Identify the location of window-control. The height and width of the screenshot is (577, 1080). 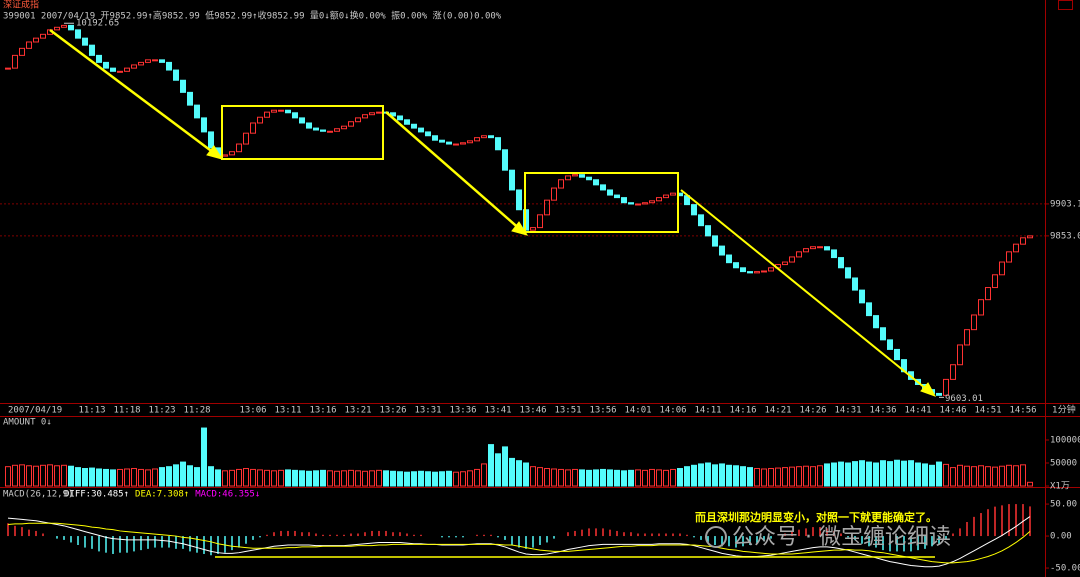
(1065, 5).